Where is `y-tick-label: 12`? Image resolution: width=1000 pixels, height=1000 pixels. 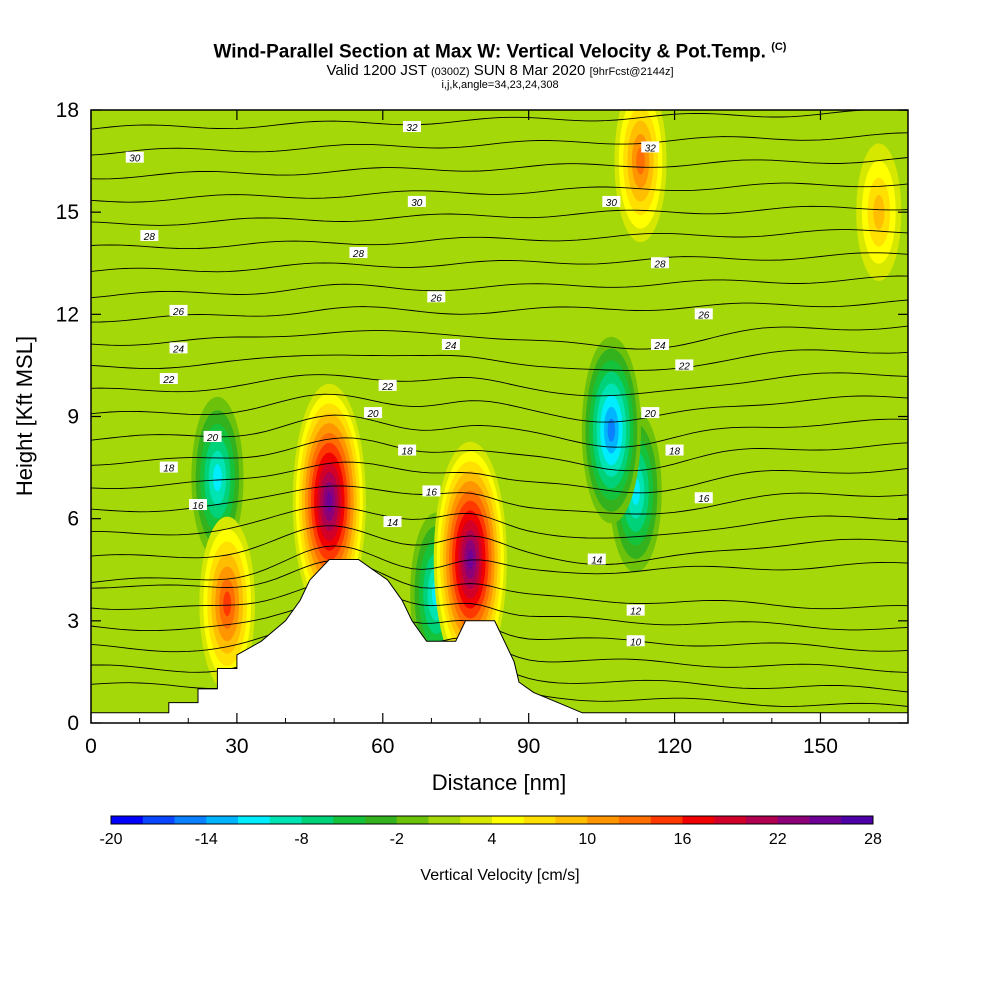 y-tick-label: 12 is located at coordinates (67, 314).